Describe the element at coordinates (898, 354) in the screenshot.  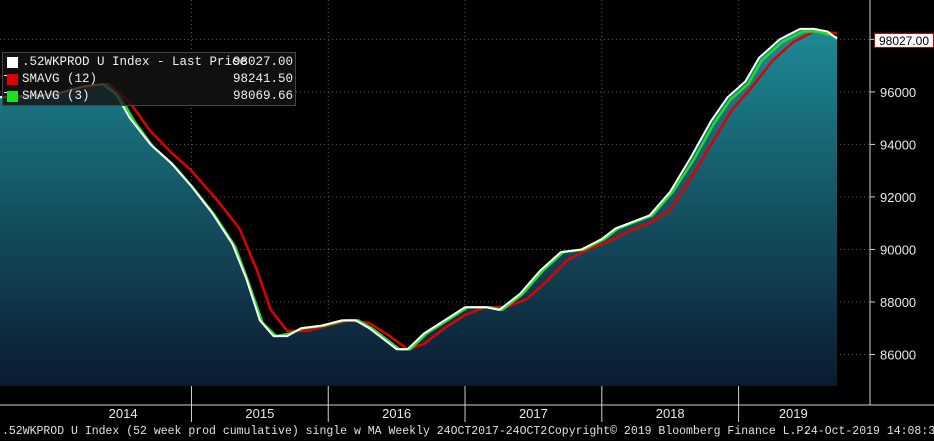
I see `y-tick-label: 86000` at that location.